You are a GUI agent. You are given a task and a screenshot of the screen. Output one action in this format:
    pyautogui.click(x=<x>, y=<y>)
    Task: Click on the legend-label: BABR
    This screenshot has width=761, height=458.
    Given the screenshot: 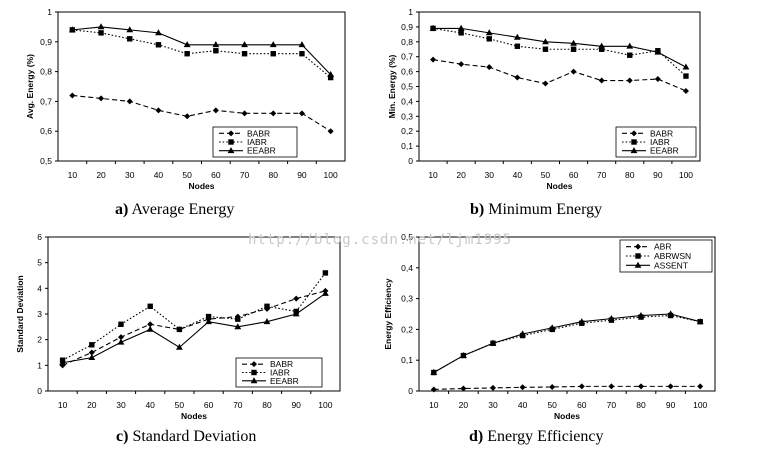 What is the action you would take?
    pyautogui.click(x=258, y=133)
    